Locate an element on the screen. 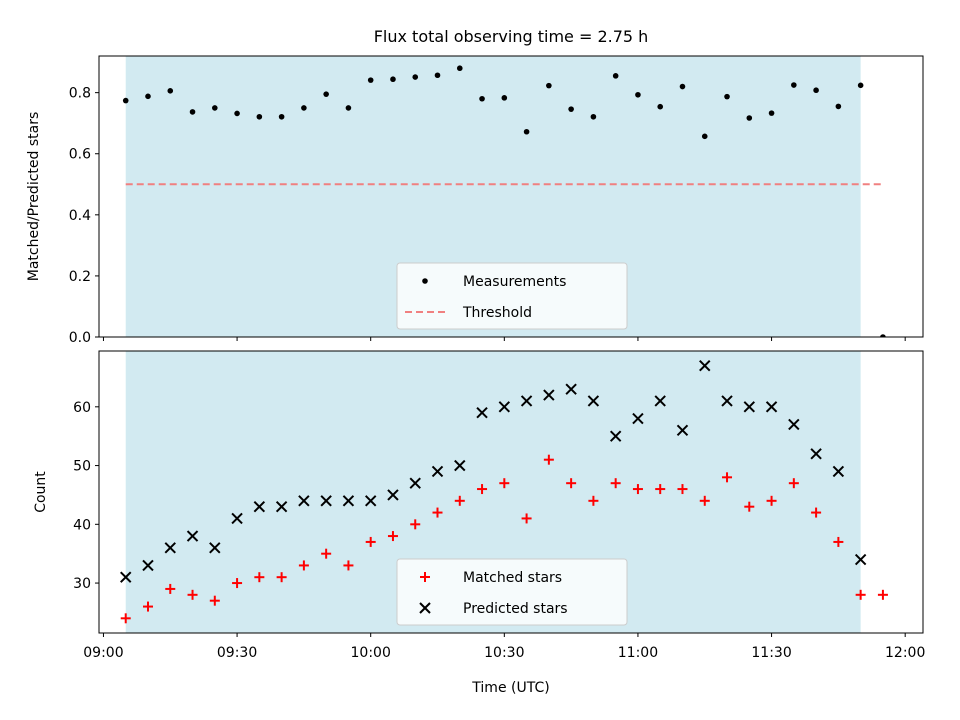 The height and width of the screenshot is (720, 960). legend: Matched stars Predicted stars is located at coordinates (512, 592).